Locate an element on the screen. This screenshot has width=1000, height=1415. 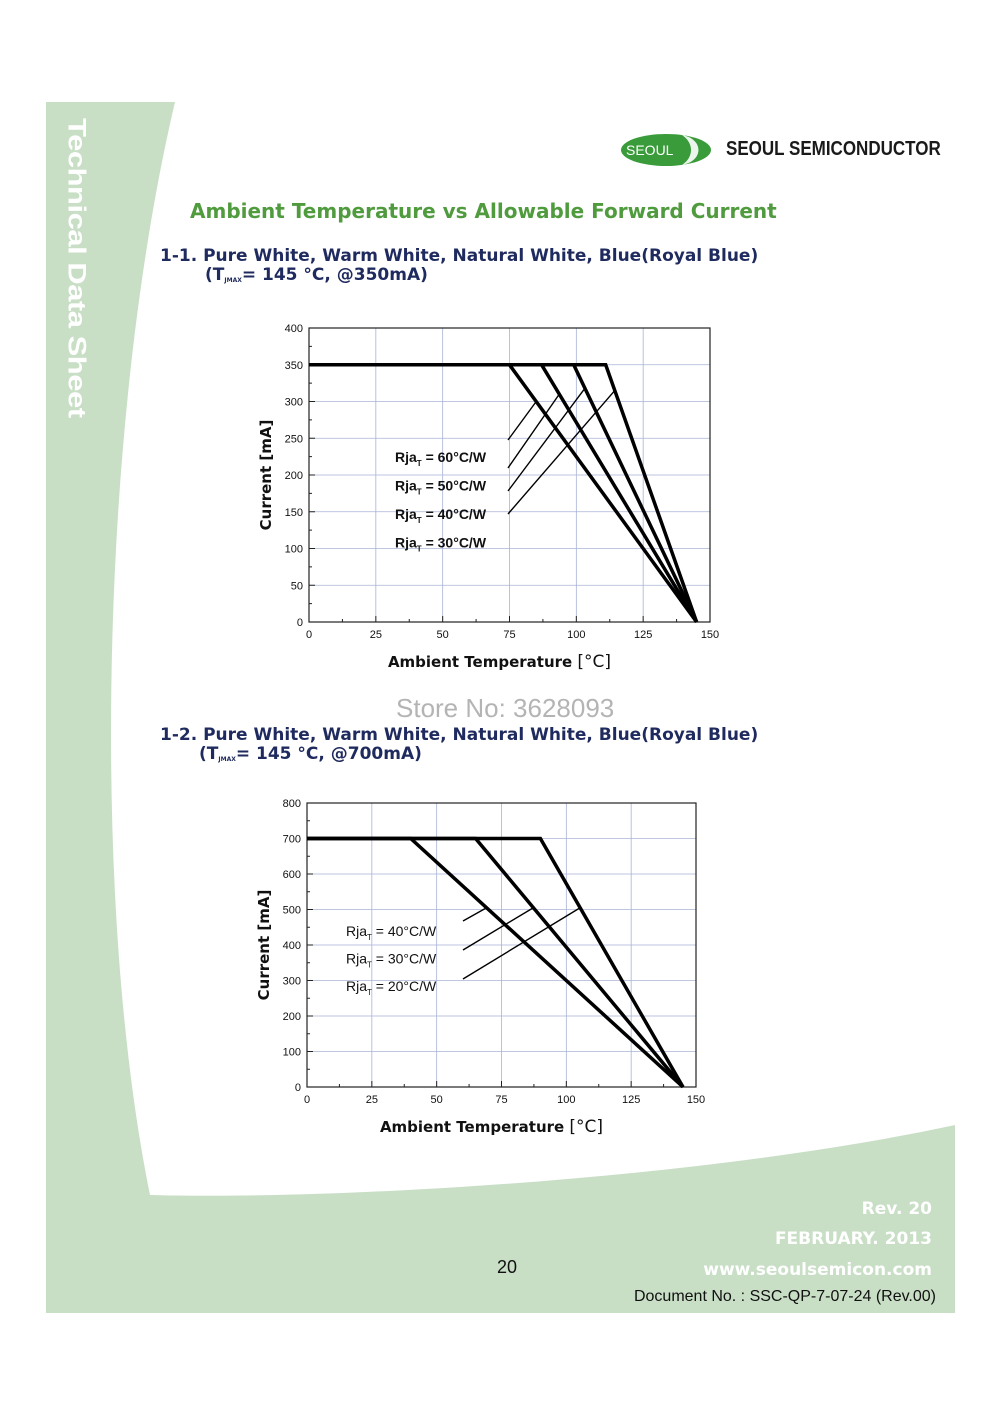
section-1-condition: (TJMAX= 145 °C, @350mA) is located at coordinates (316, 275).